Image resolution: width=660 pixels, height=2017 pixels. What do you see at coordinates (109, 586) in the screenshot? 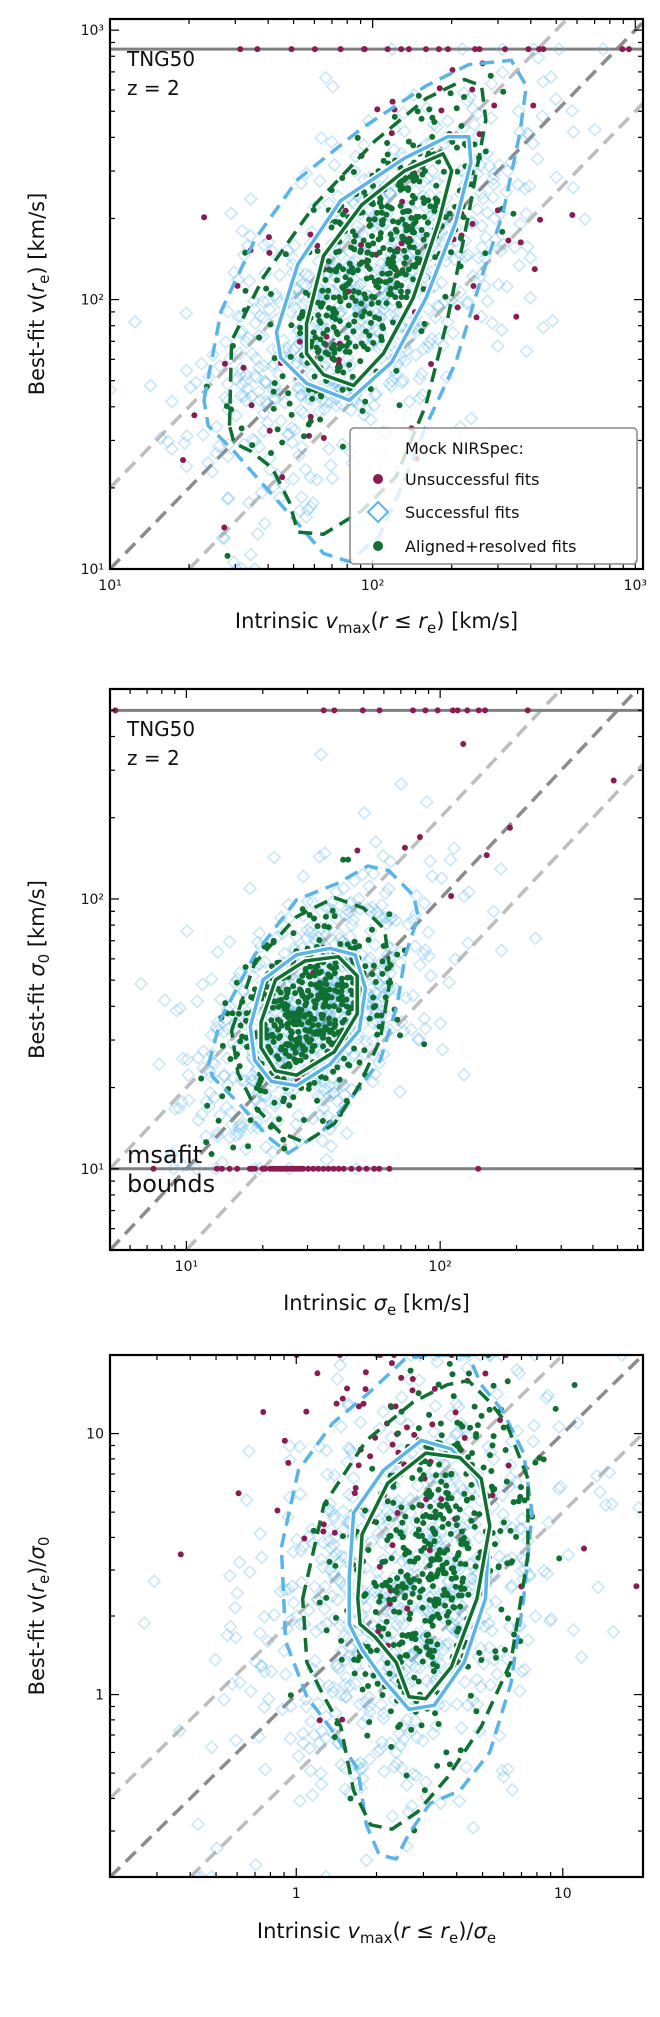
I see `x-tick-label: 10¹` at bounding box center [109, 586].